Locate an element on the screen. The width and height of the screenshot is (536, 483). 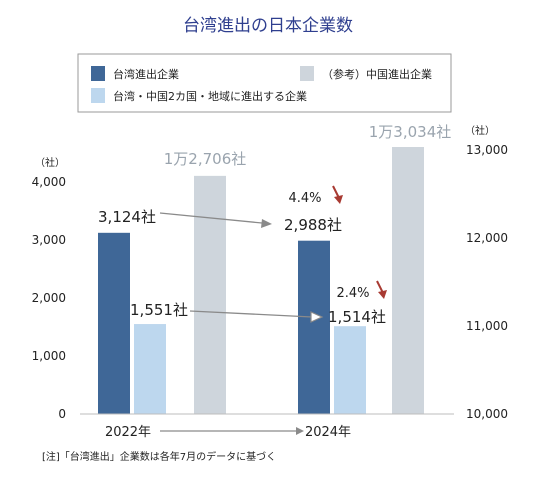
chart-title: 台湾進出の日本企業数 is located at coordinates (268, 26).